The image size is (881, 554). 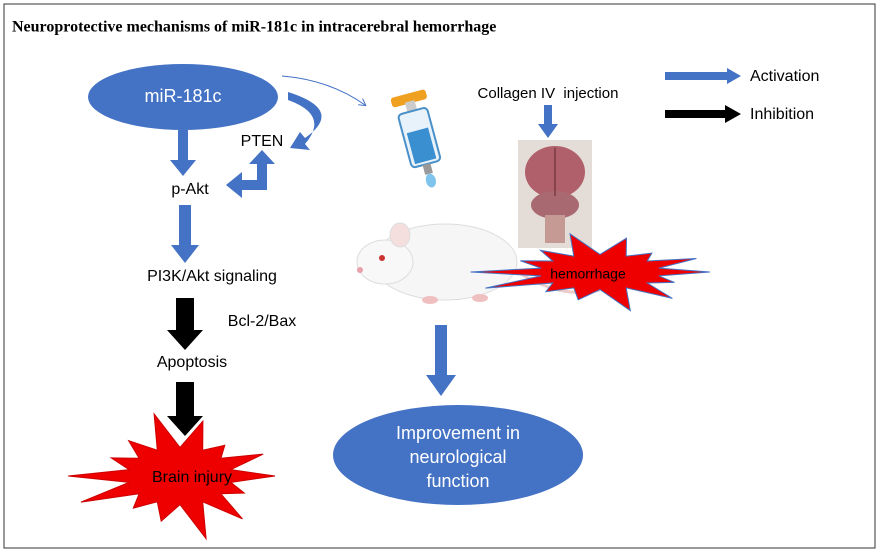 I want to click on pakt-label: p-Akt, so click(x=190, y=189).